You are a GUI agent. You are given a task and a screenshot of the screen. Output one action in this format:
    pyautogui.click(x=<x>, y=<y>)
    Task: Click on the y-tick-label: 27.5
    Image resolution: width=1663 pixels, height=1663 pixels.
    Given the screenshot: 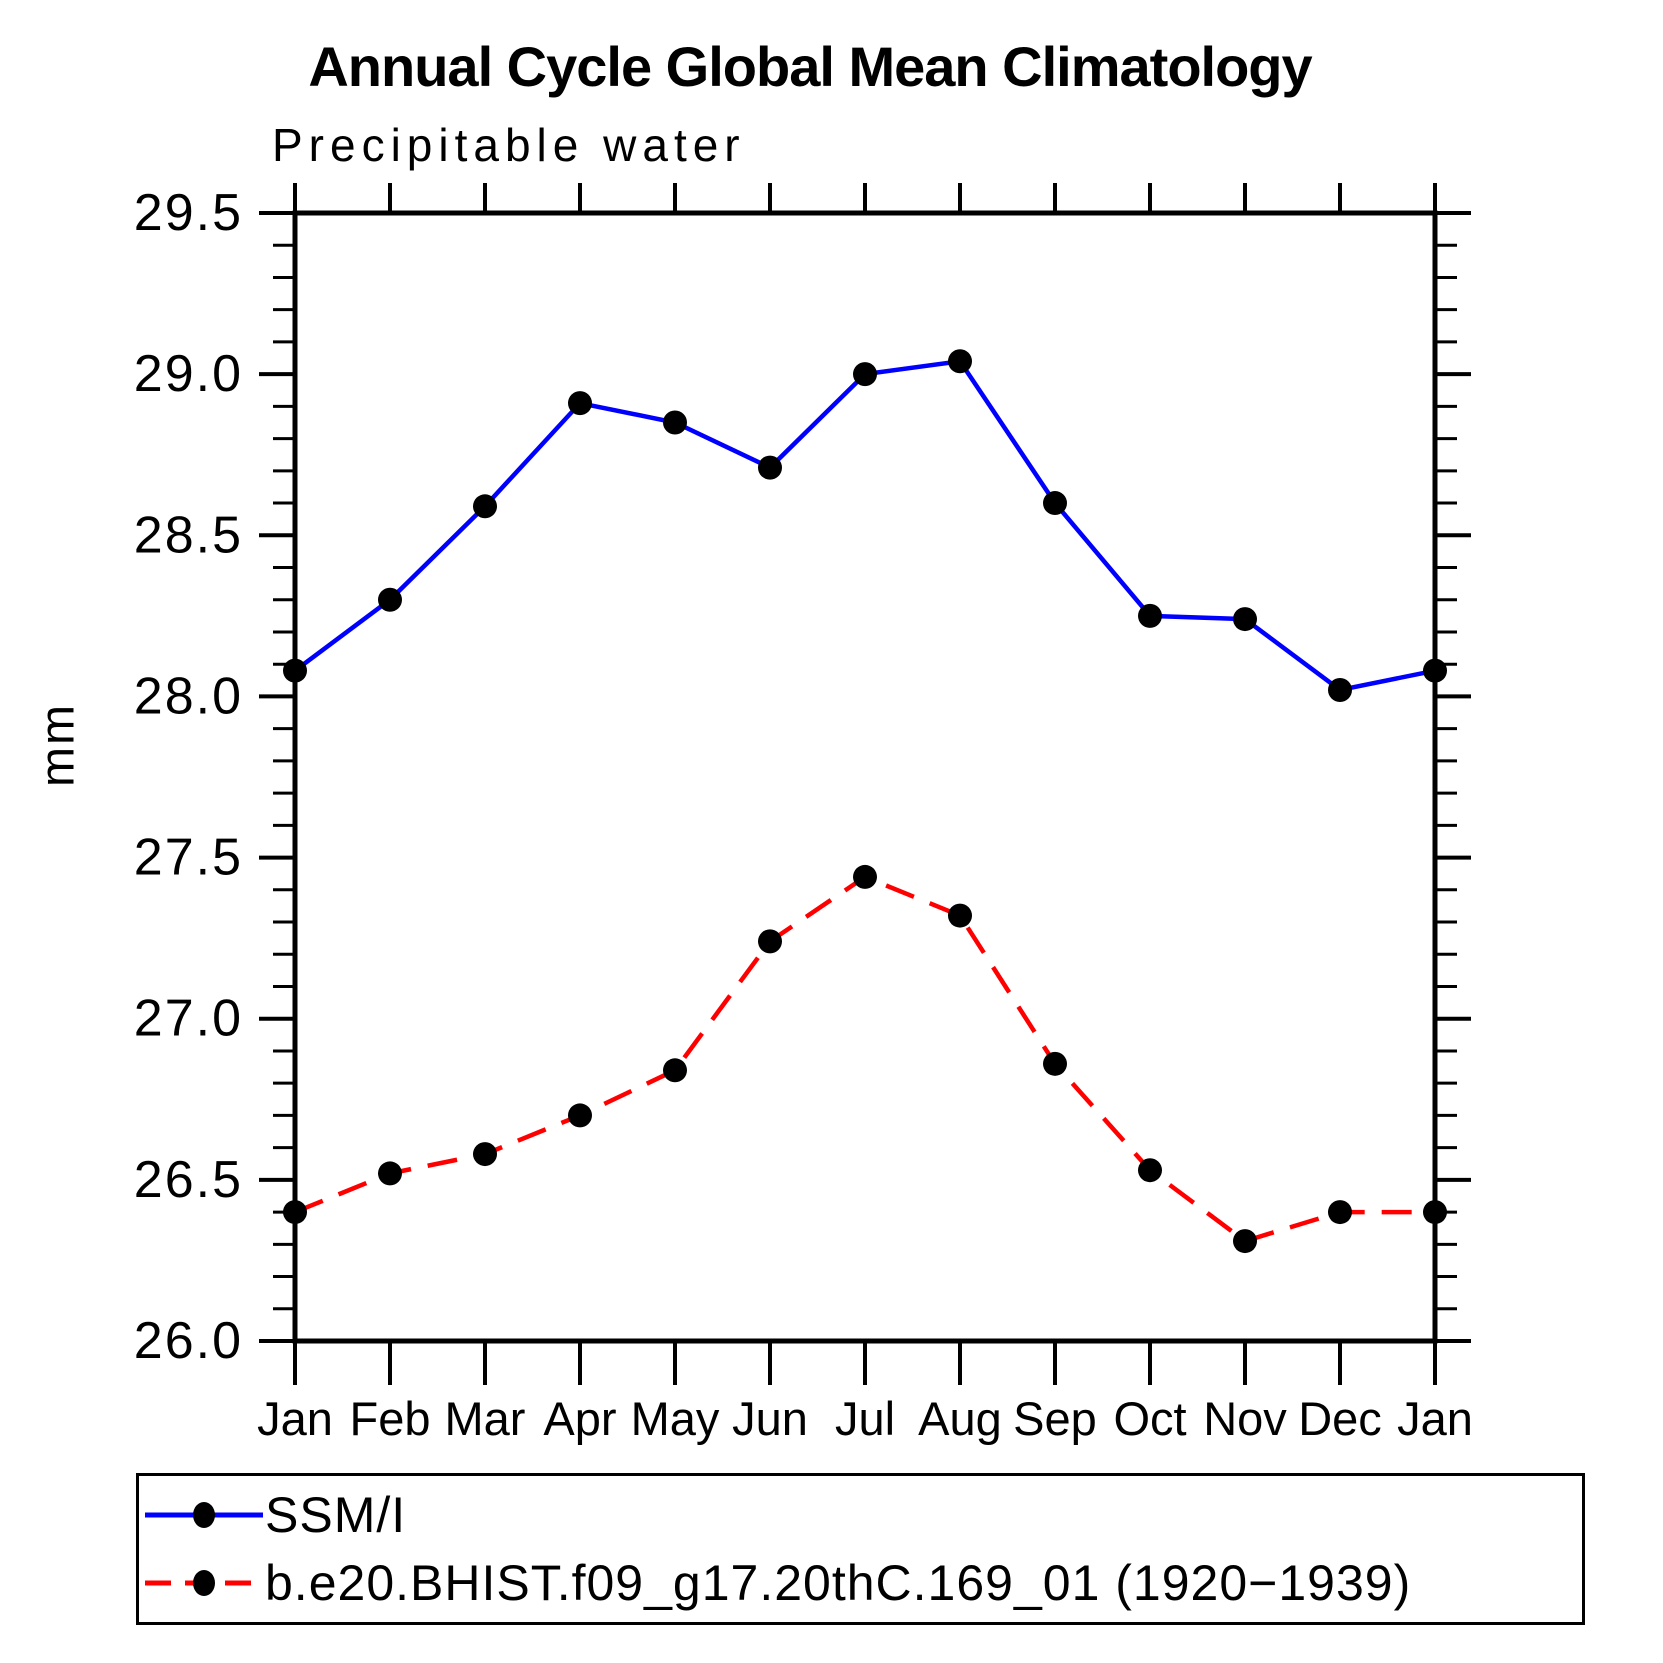 What is the action you would take?
    pyautogui.click(x=188, y=858)
    